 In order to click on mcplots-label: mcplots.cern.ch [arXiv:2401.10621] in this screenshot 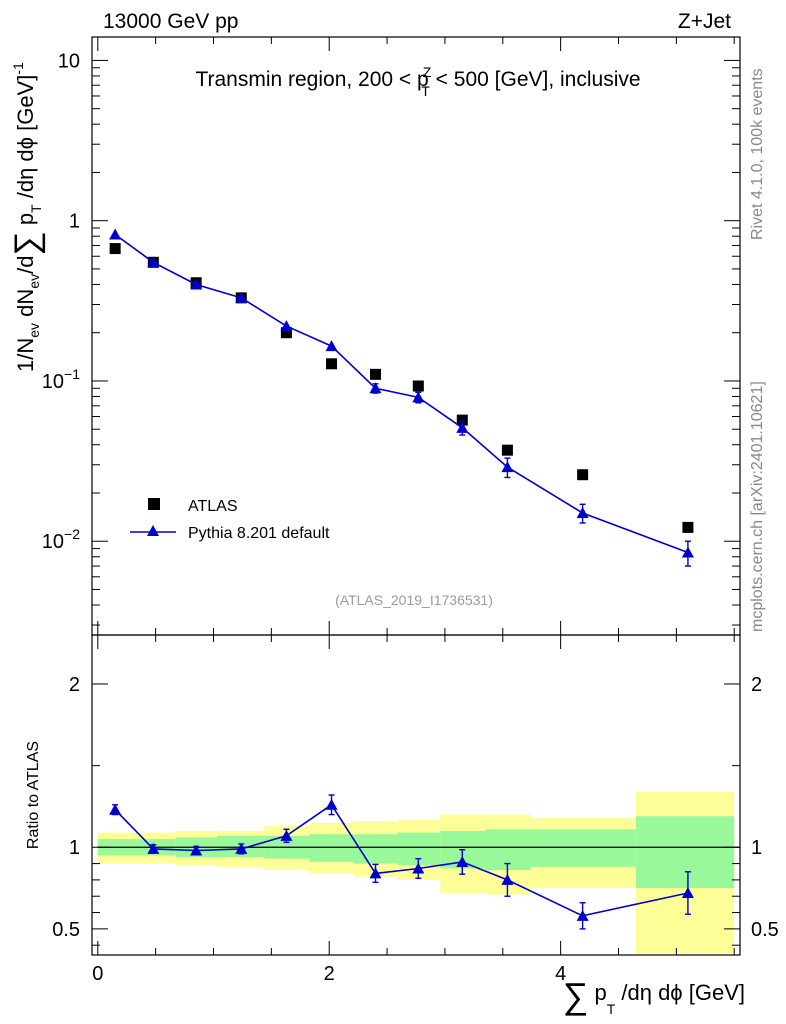, I will do `click(757, 506)`.